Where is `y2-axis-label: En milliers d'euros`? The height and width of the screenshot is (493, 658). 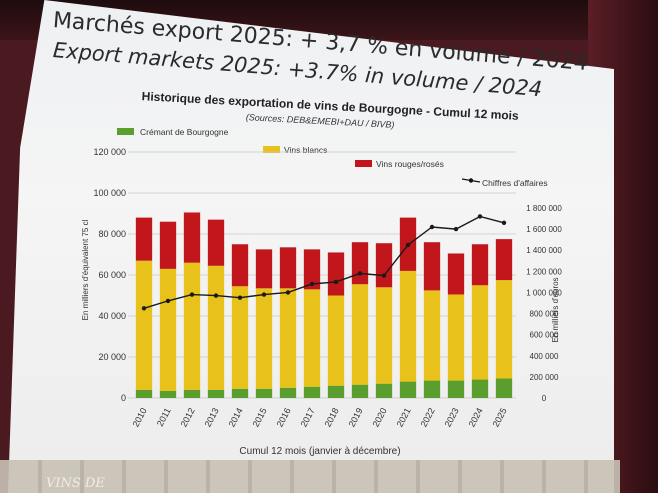
y2-axis-label: En milliers d'euros is located at coordinates (555, 309).